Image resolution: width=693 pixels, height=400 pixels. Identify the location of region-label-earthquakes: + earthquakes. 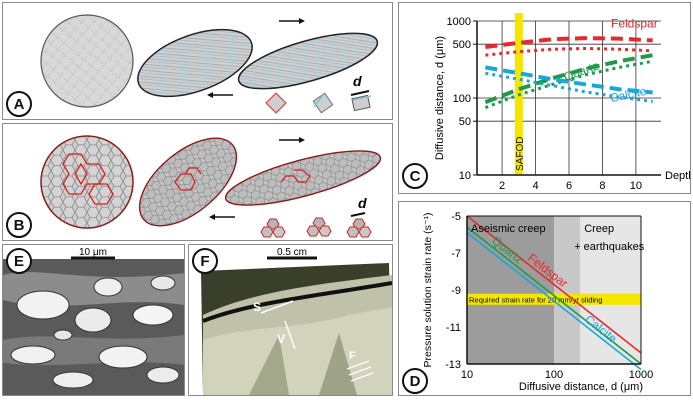
(609, 247).